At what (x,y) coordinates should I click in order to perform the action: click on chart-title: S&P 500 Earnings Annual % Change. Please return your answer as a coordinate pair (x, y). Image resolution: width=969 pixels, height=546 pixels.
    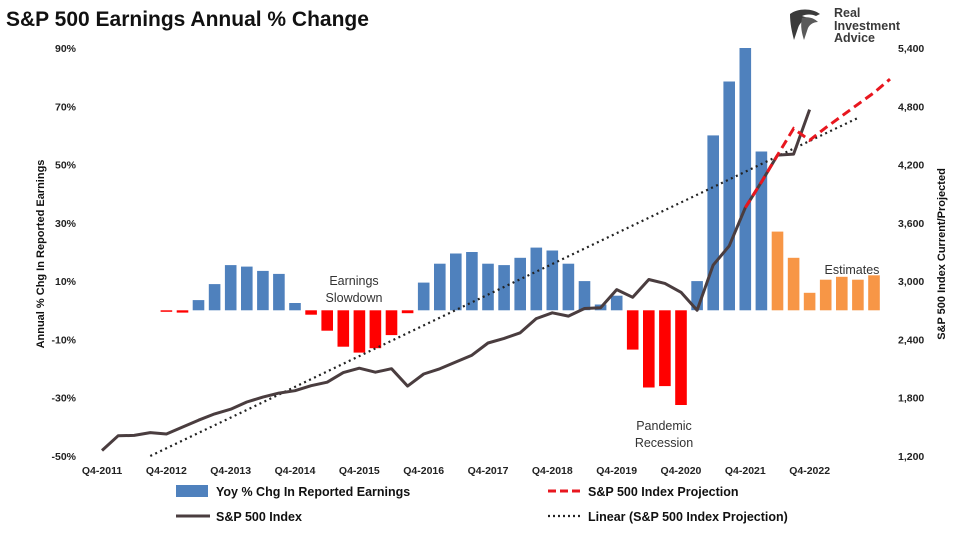
    Looking at the image, I should click on (187, 19).